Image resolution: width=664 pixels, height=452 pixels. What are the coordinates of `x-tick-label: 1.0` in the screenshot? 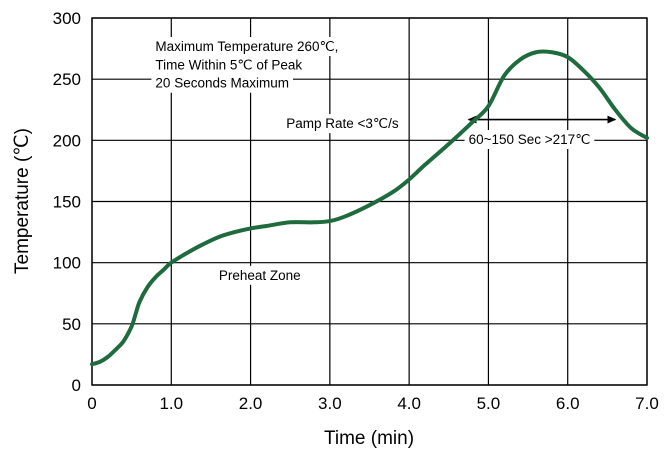 It's located at (171, 403).